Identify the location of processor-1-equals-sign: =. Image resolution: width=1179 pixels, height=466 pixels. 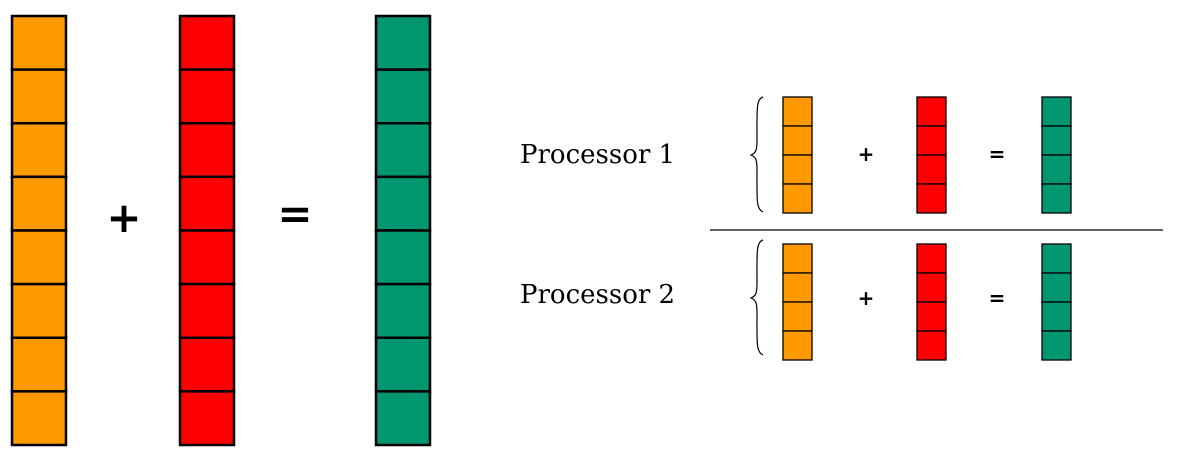
(997, 154).